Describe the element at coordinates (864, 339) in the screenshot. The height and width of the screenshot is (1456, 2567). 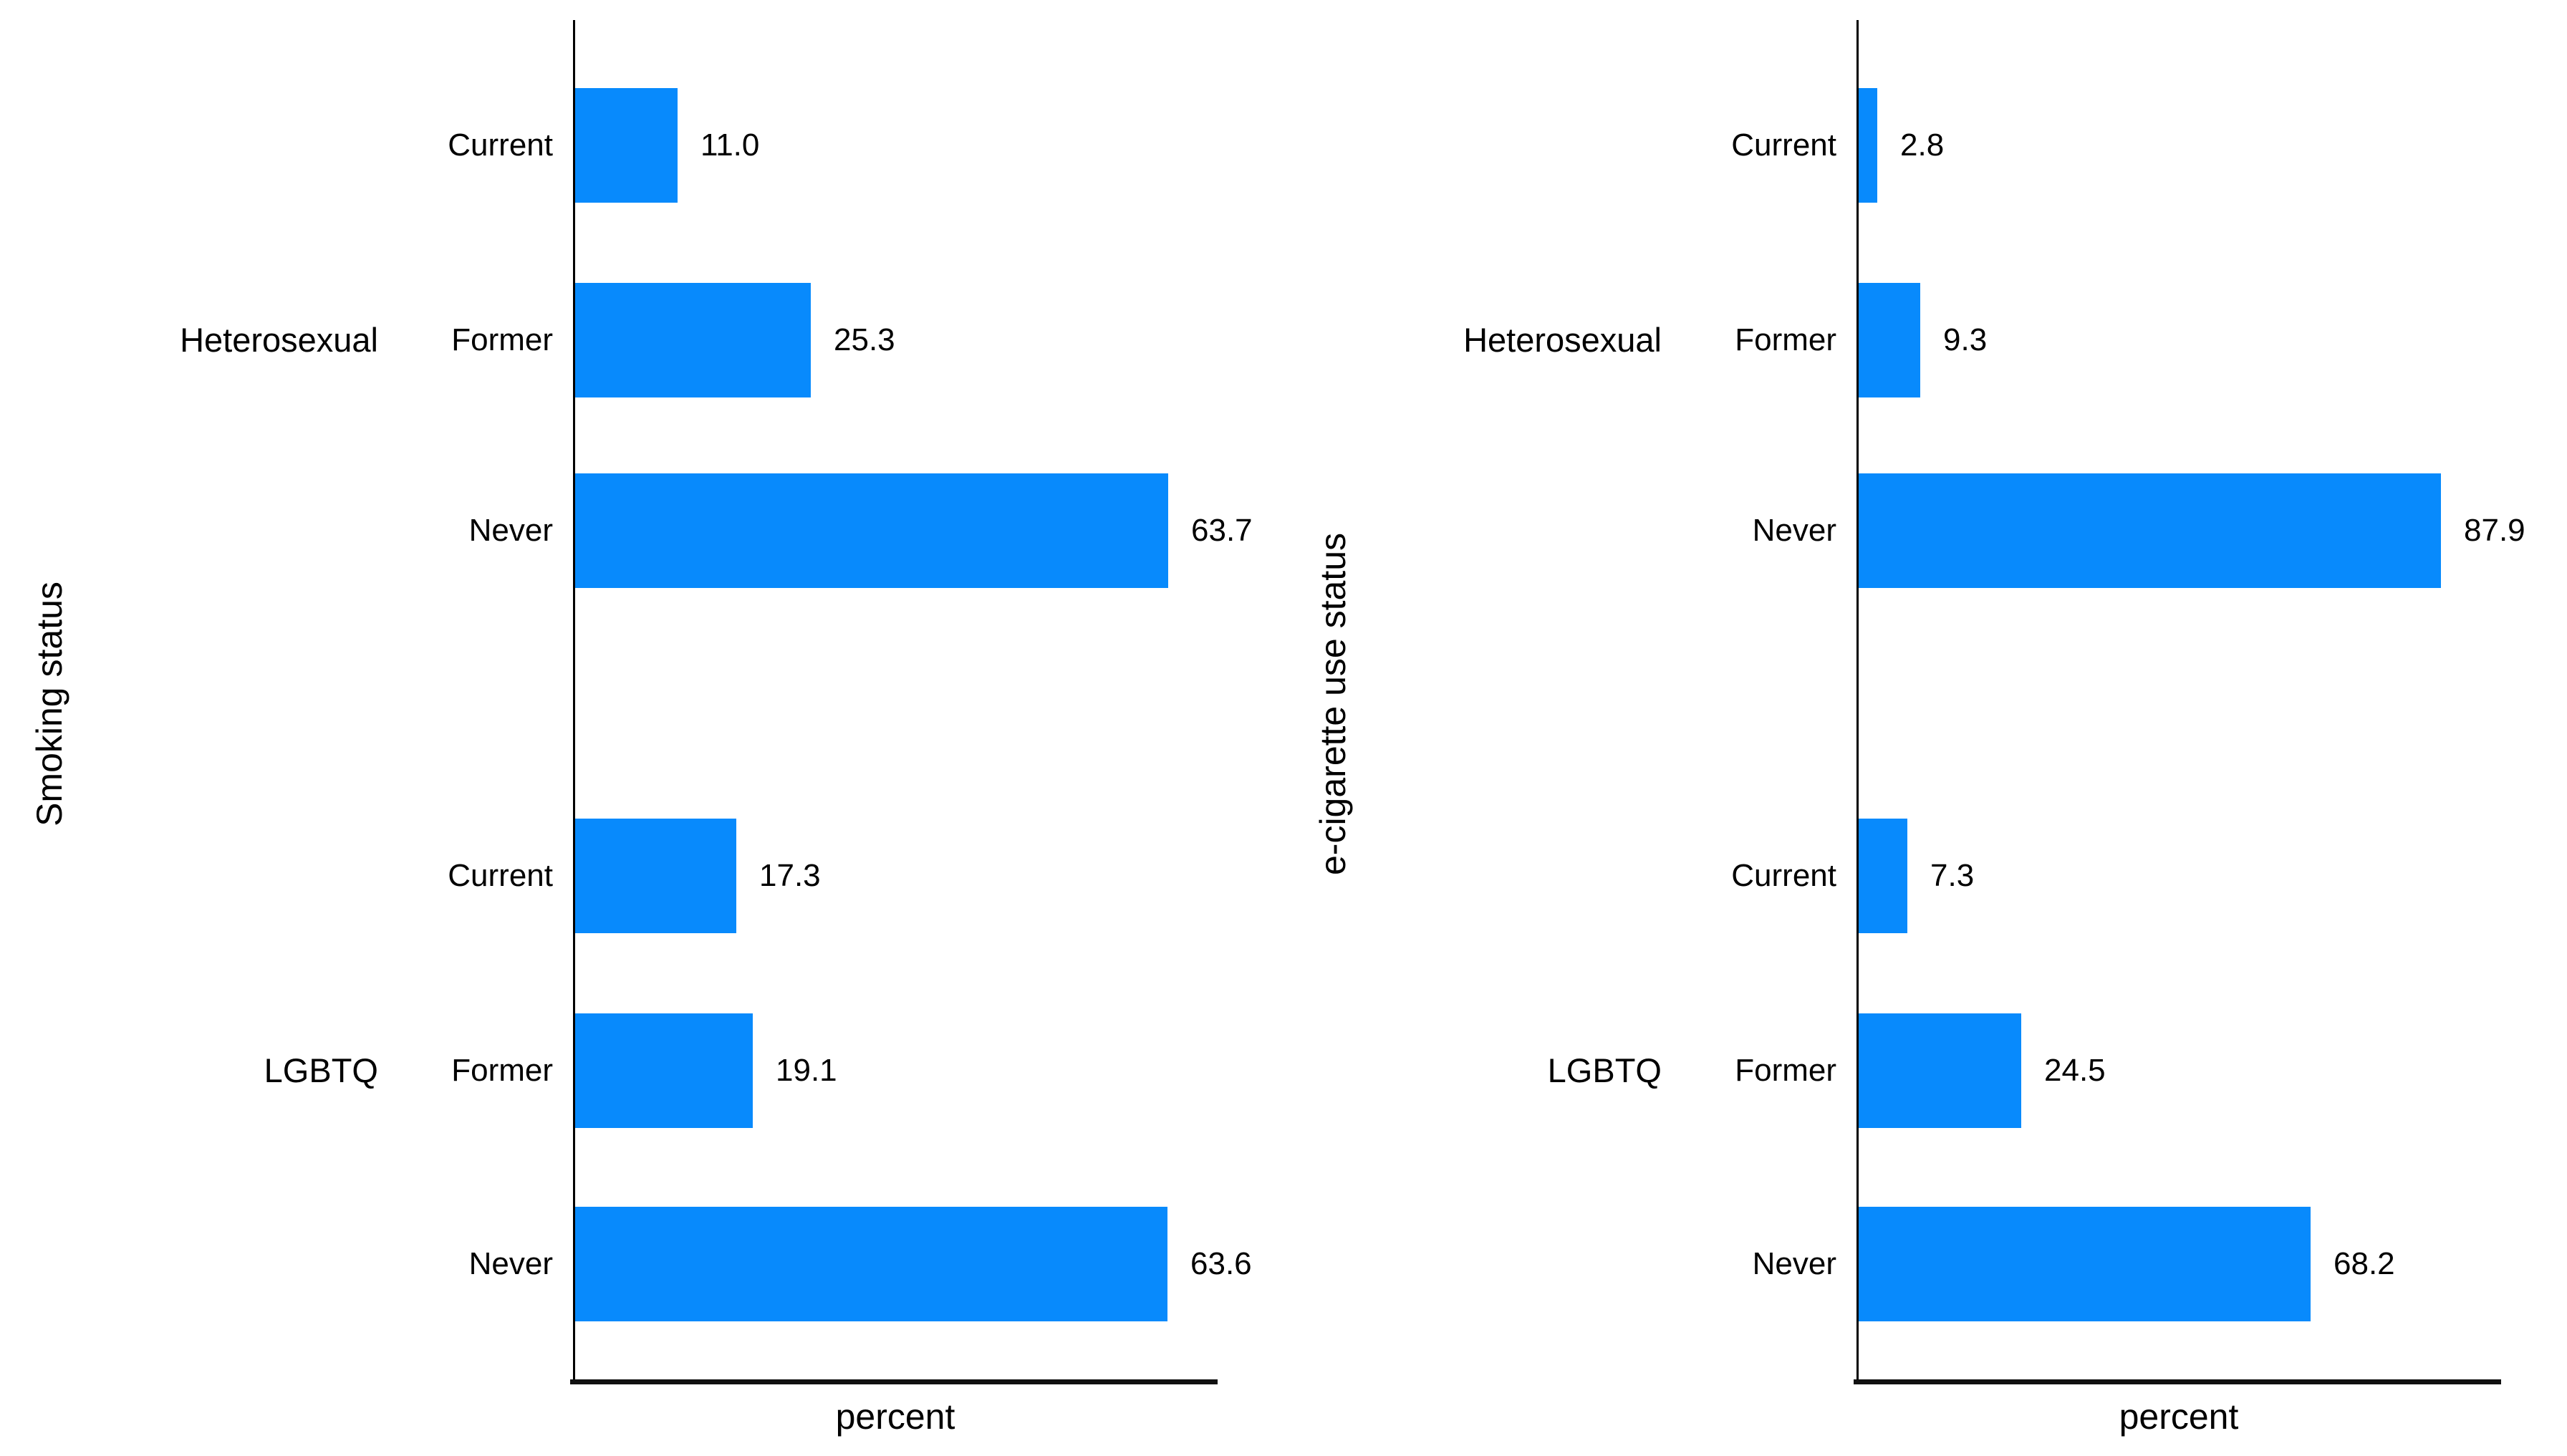
I see `value-label: 25.3` at that location.